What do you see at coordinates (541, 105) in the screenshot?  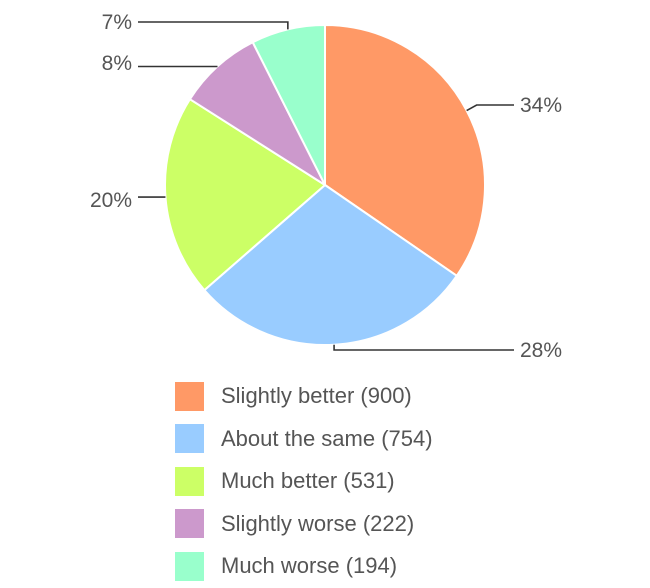 I see `slice-percent-label: 34%` at bounding box center [541, 105].